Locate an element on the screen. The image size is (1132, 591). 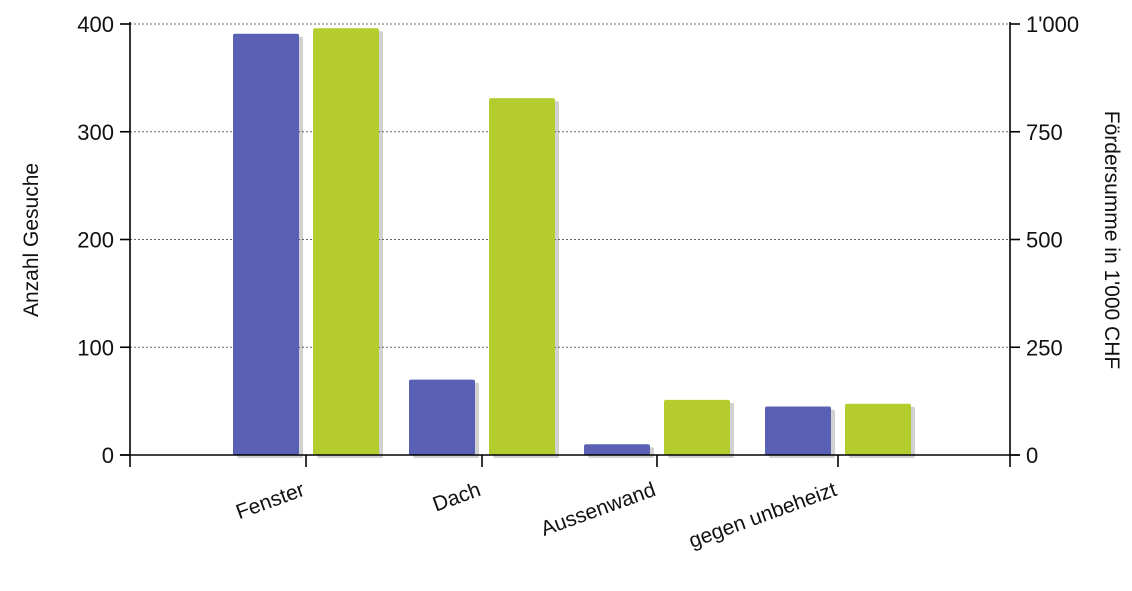
y-axis-title-right: Fördersumme in 1'000 CHF is located at coordinates (1111, 240).